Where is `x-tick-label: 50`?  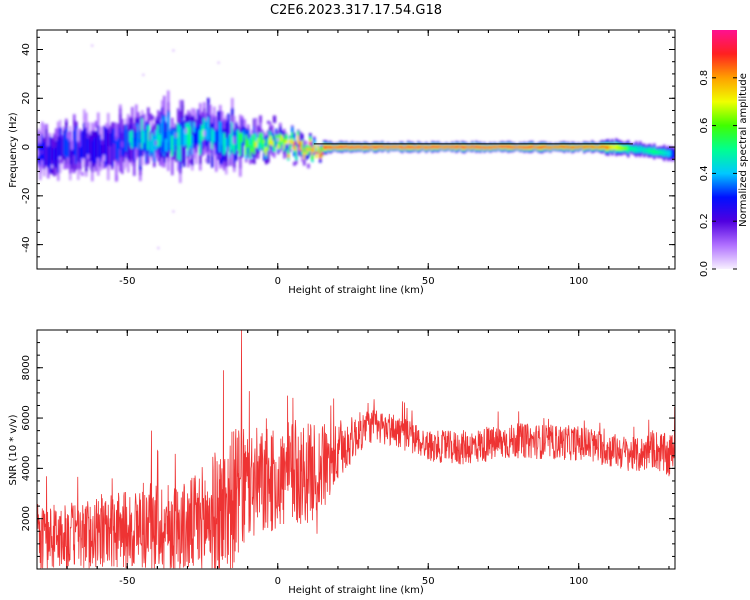 x-tick-label: 50 is located at coordinates (428, 281).